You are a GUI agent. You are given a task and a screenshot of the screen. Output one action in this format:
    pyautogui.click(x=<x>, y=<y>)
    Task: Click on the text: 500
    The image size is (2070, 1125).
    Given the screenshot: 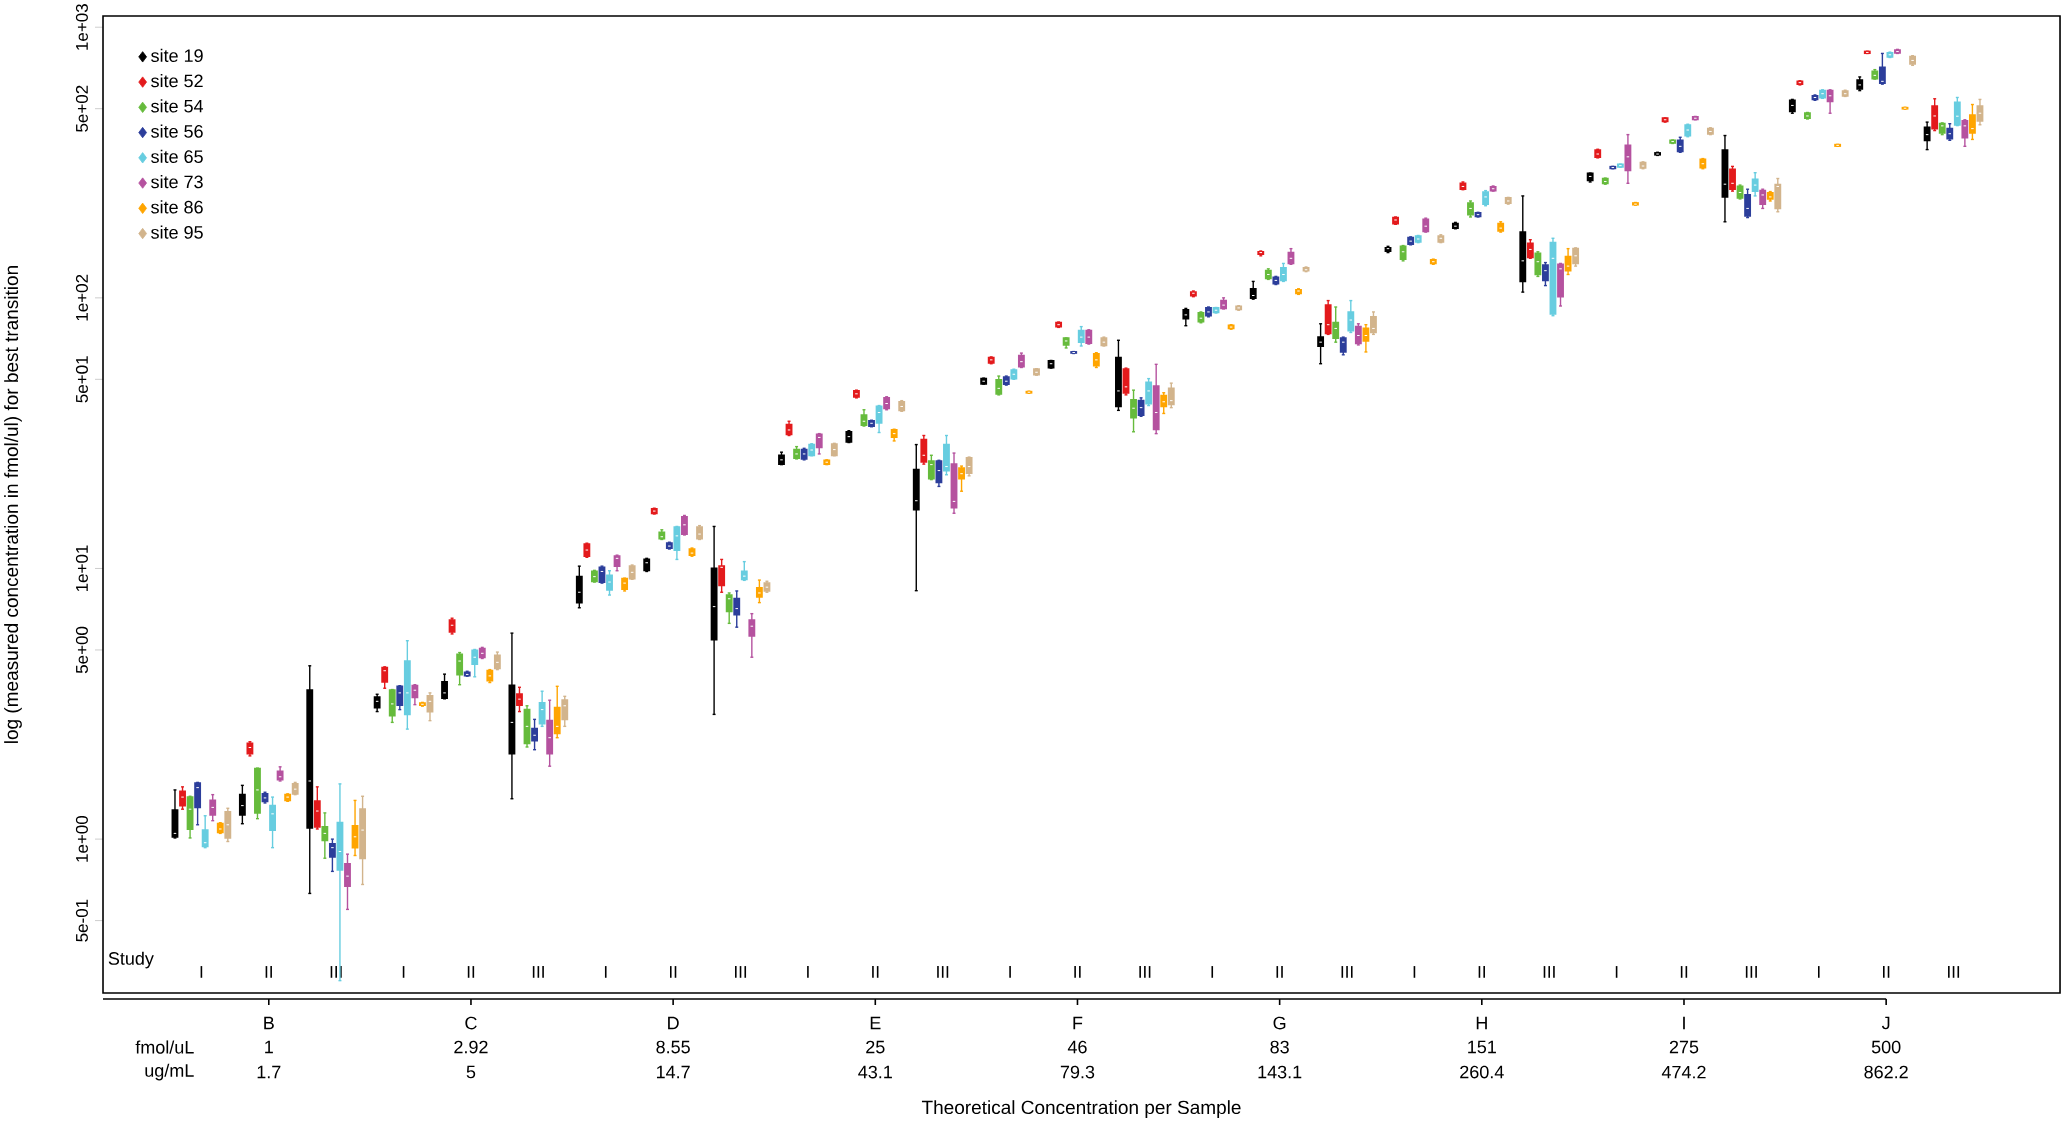 What is the action you would take?
    pyautogui.click(x=1886, y=1047)
    